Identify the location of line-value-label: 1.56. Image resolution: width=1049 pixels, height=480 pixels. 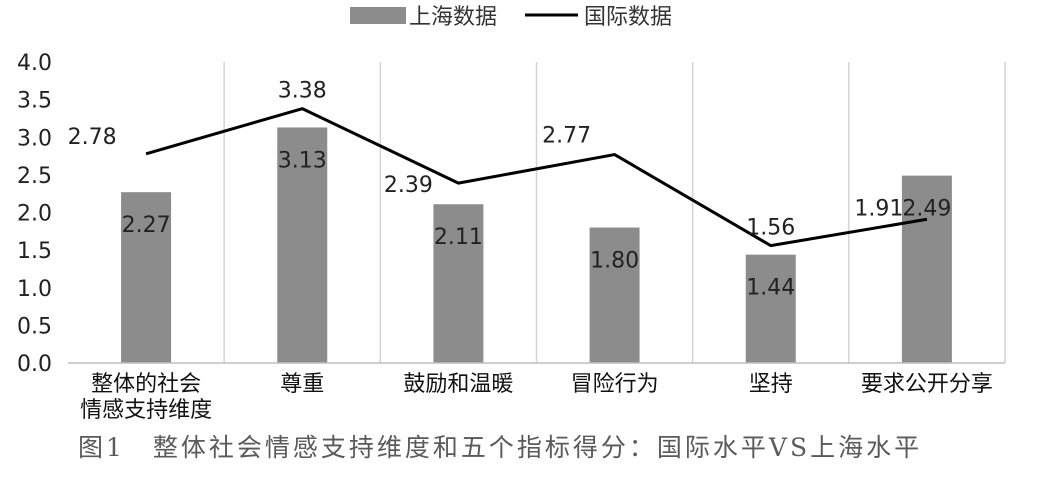
(770, 228).